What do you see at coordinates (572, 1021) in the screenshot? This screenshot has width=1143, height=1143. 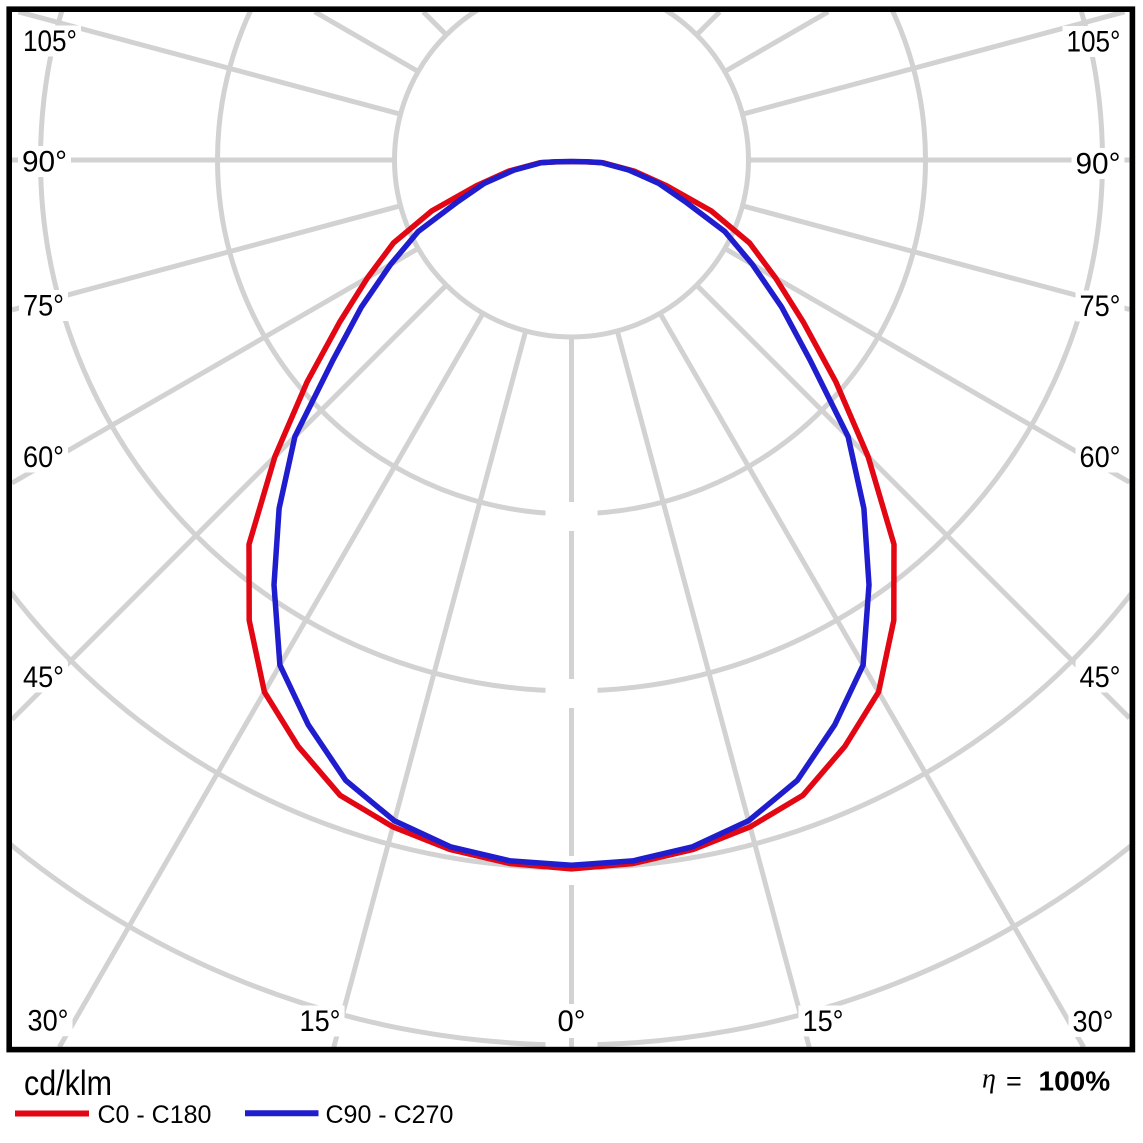 I see `svg-text: 0°` at bounding box center [572, 1021].